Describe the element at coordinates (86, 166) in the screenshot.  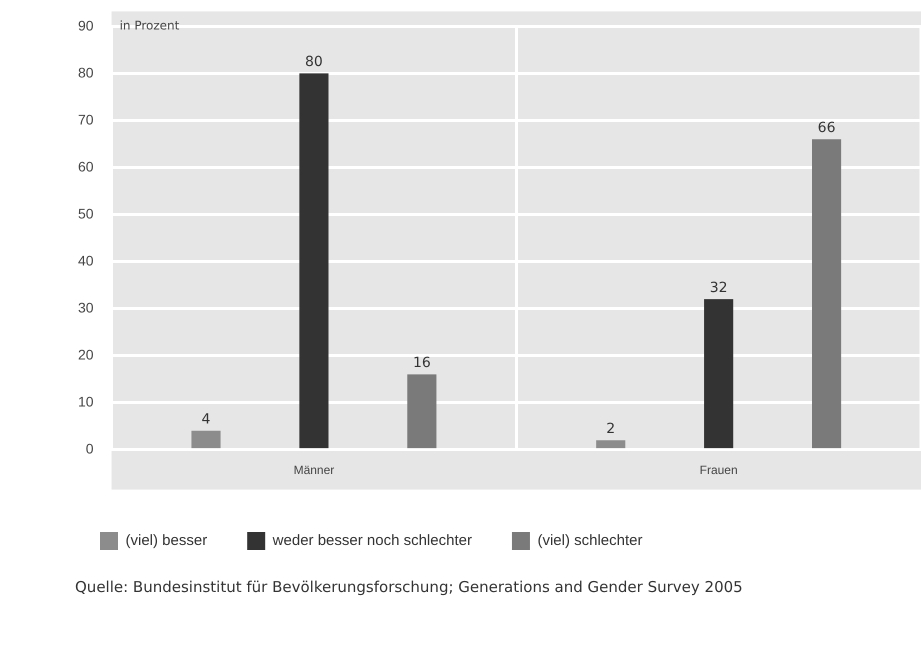
I see `y-tick-label: 60` at that location.